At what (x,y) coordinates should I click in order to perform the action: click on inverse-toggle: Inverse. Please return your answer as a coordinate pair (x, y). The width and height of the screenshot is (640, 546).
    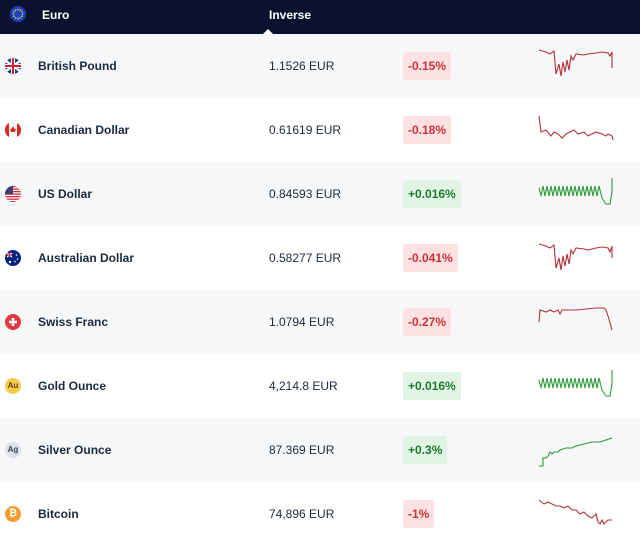
    Looking at the image, I should click on (290, 15).